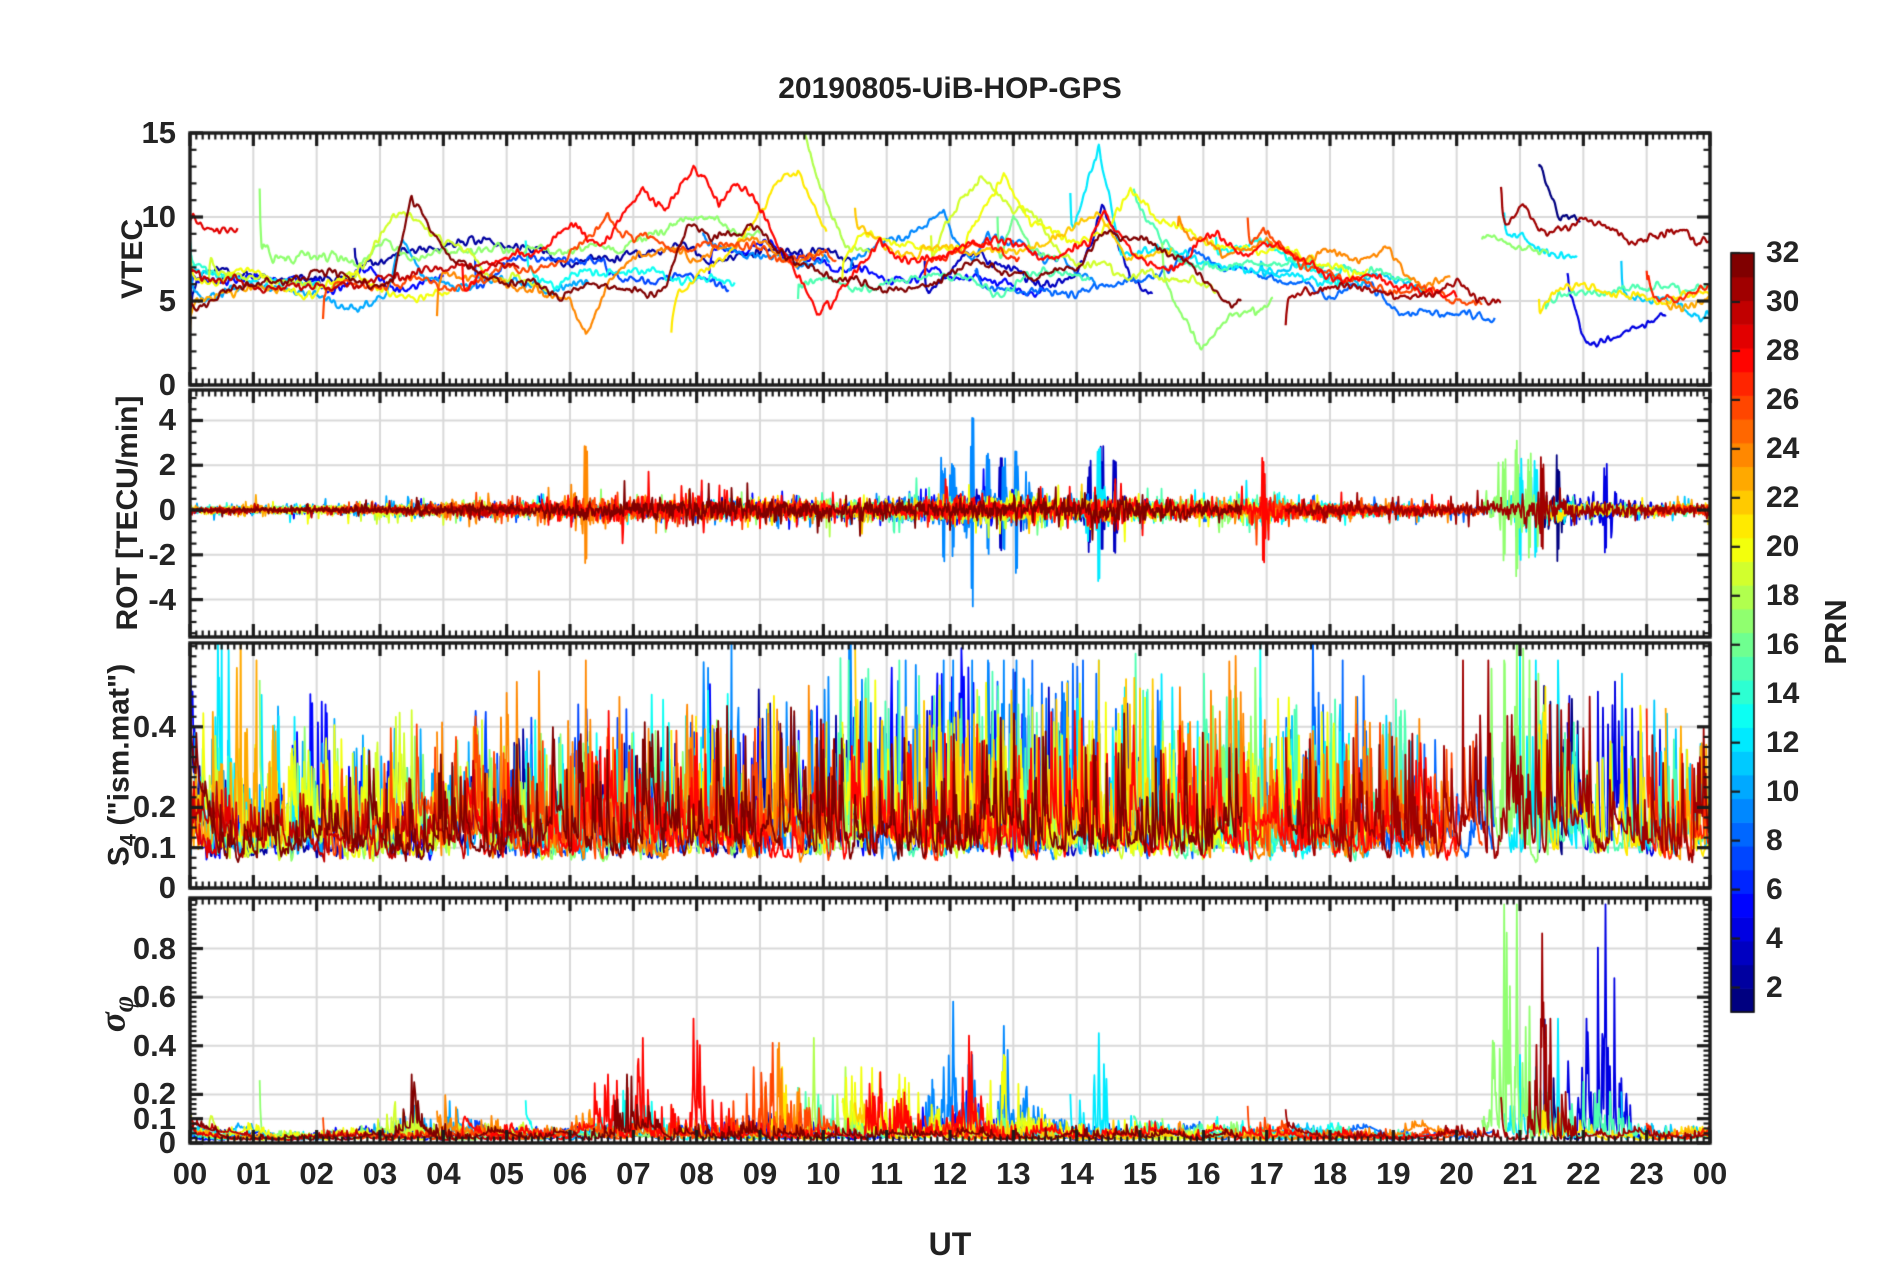 Image resolution: width=1902 pixels, height=1272 pixels. Describe the element at coordinates (1783, 448) in the screenshot. I see `colorbar-tick-label: 24` at that location.